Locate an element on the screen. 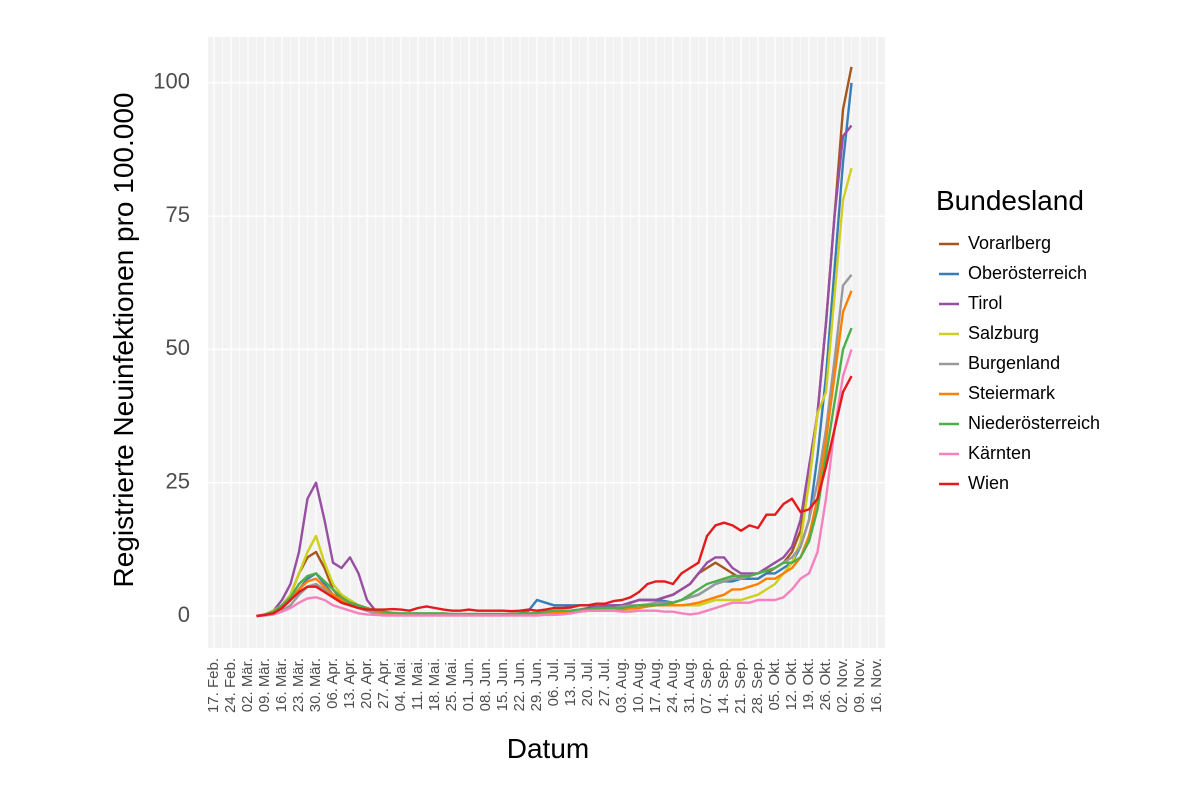 Image resolution: width=1200 pixels, height=799 pixels. x-tick-label: 09. Nov. is located at coordinates (859, 685).